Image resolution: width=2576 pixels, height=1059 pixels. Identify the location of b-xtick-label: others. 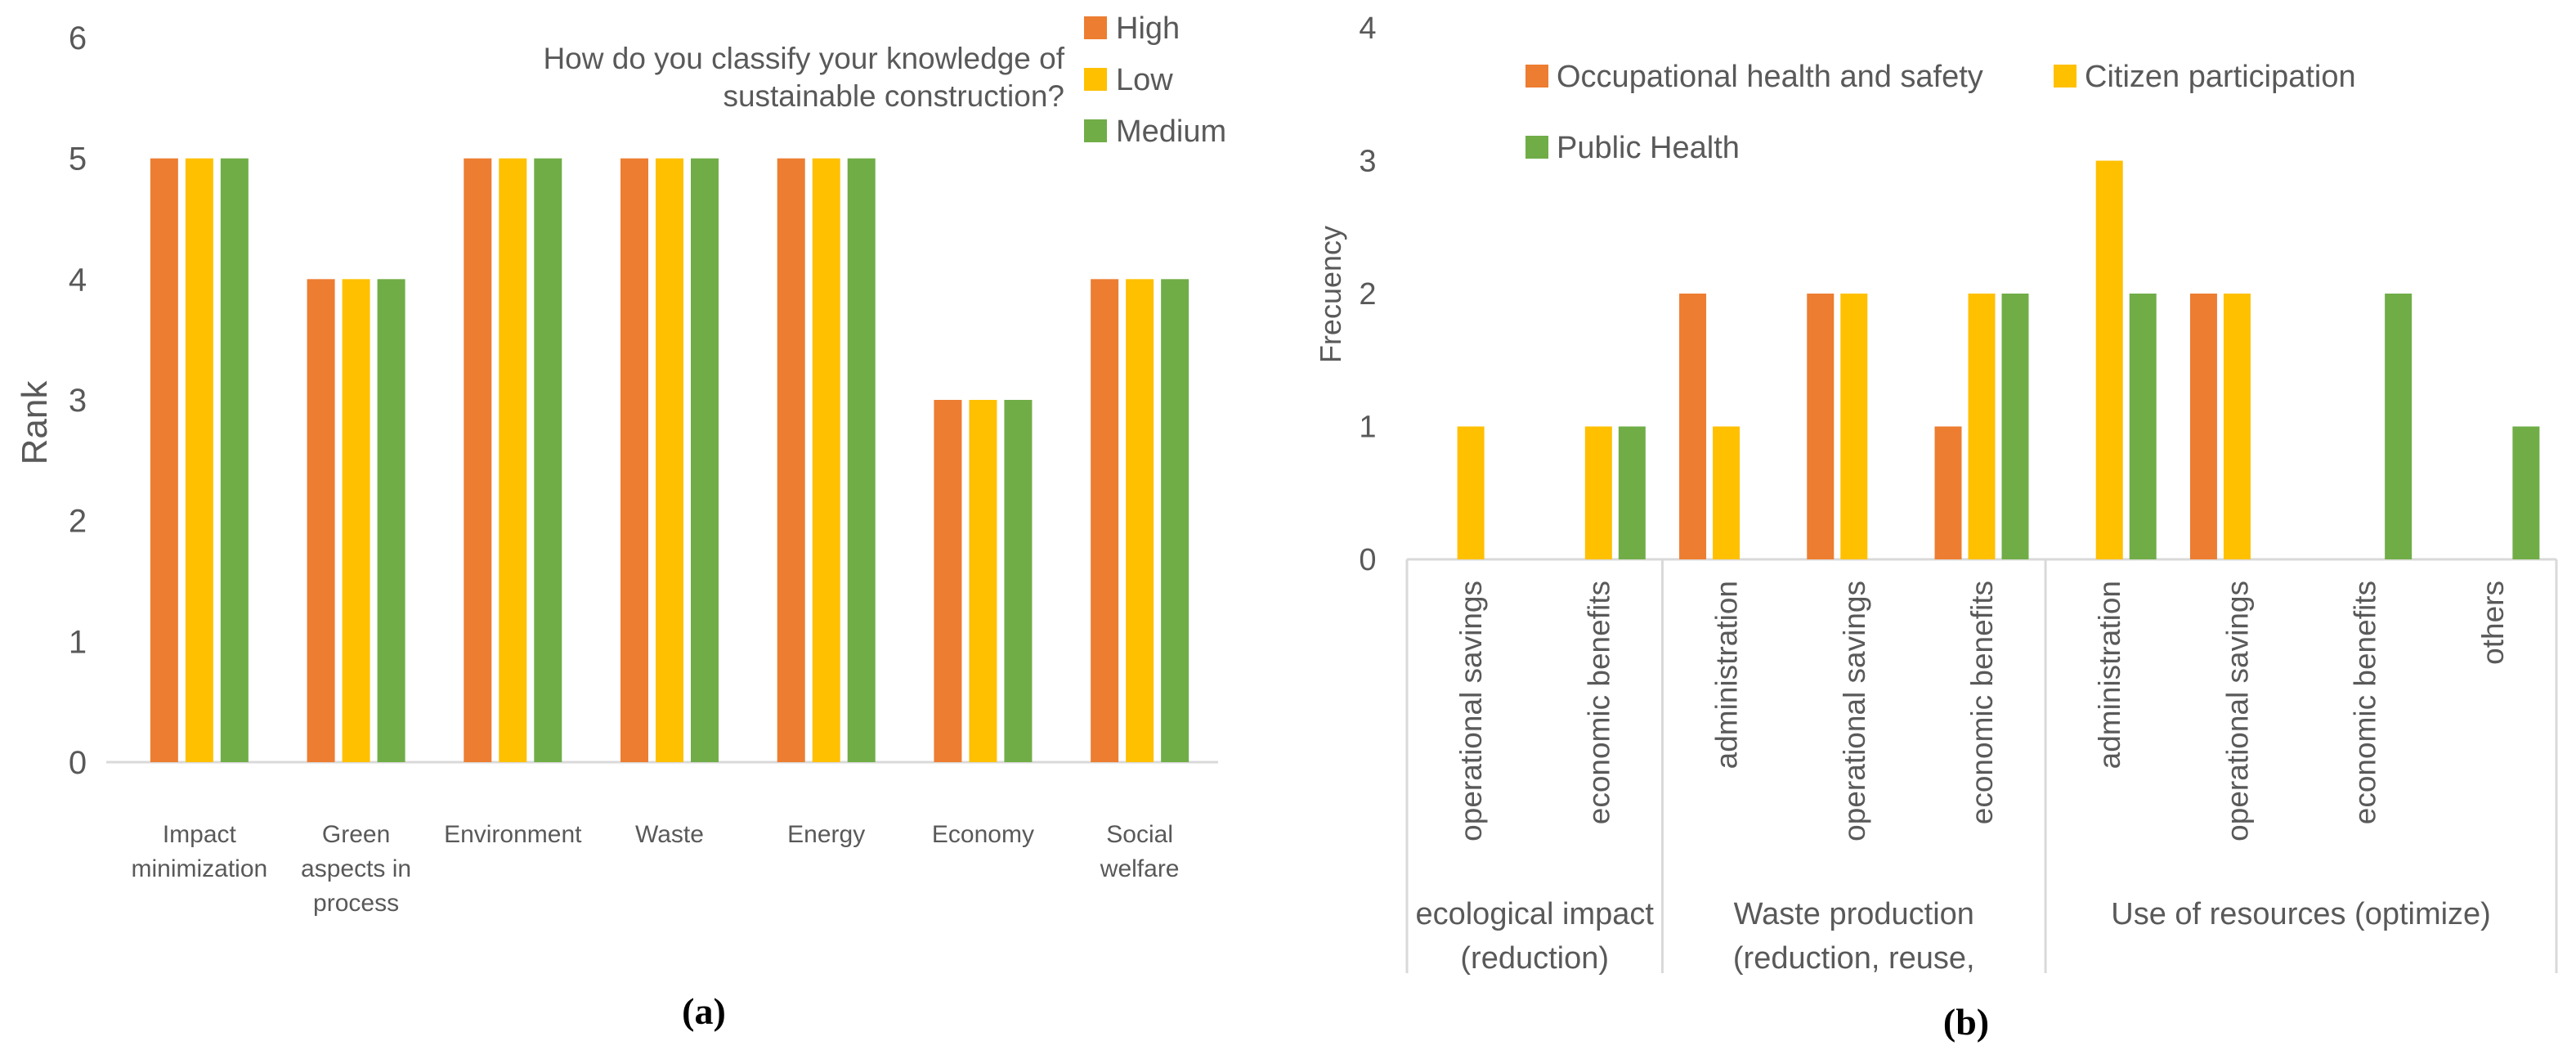
(2493, 623).